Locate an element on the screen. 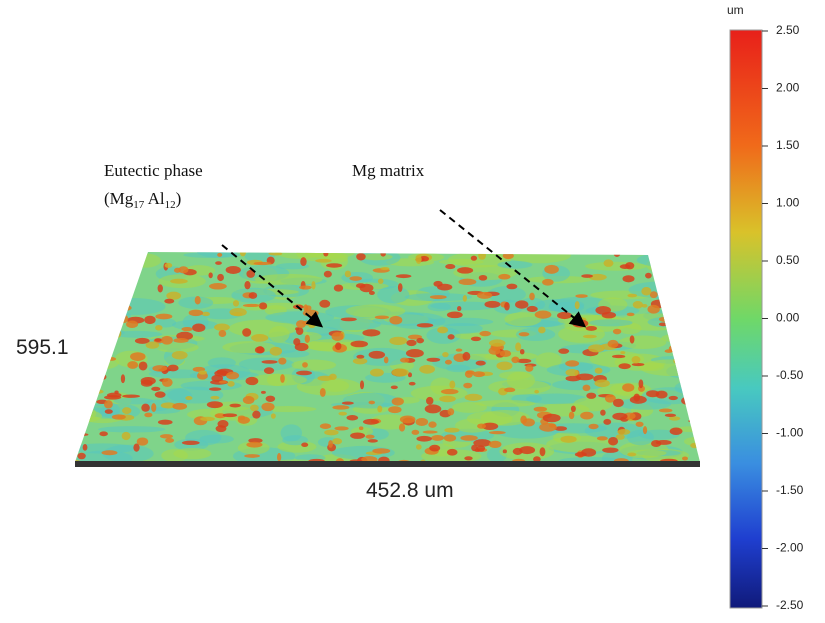 The image size is (825, 623). tick-label: -0.50 is located at coordinates (790, 375).